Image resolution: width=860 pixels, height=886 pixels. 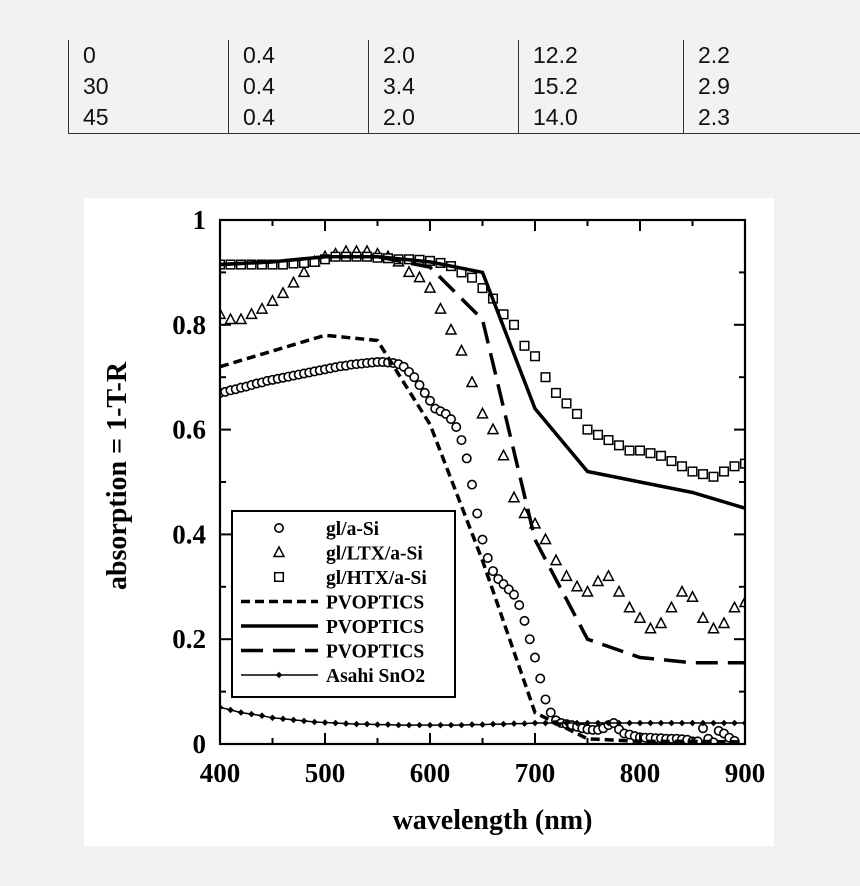 What do you see at coordinates (601, 118) in the screenshot?
I see `table-cell: 14.0` at bounding box center [601, 118].